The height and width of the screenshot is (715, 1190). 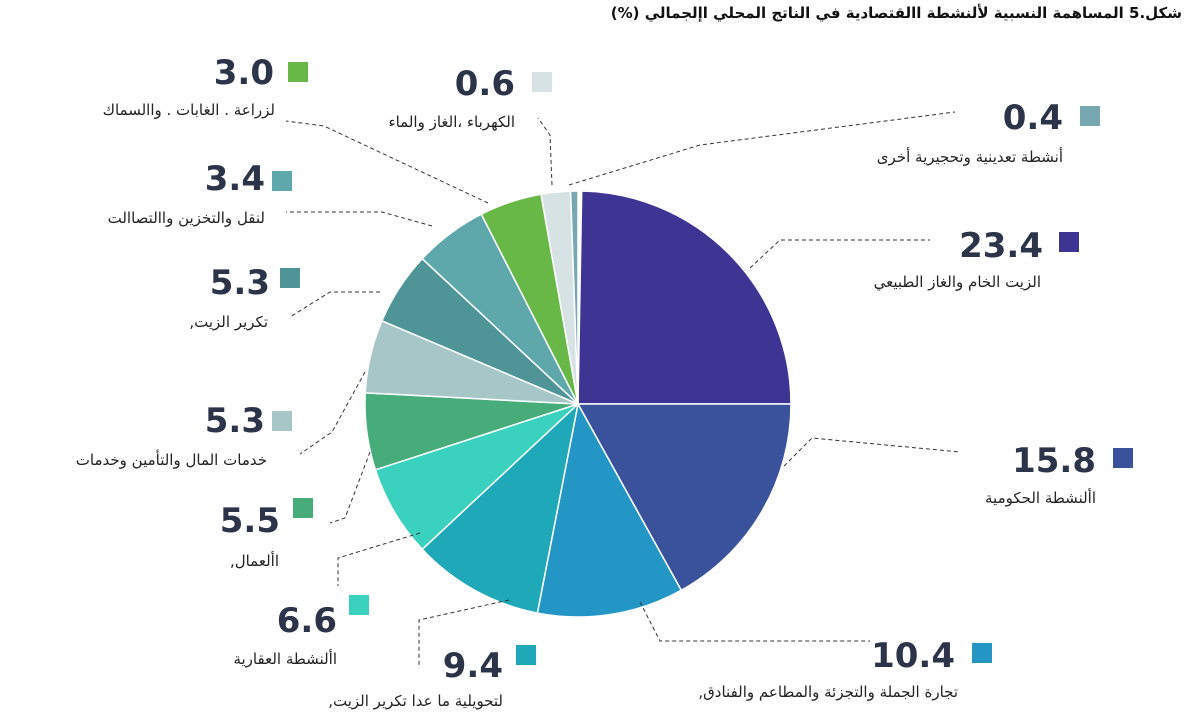 I want to click on slice-category-label: خدمات المال والتأمين وخدمات, so click(x=171, y=459).